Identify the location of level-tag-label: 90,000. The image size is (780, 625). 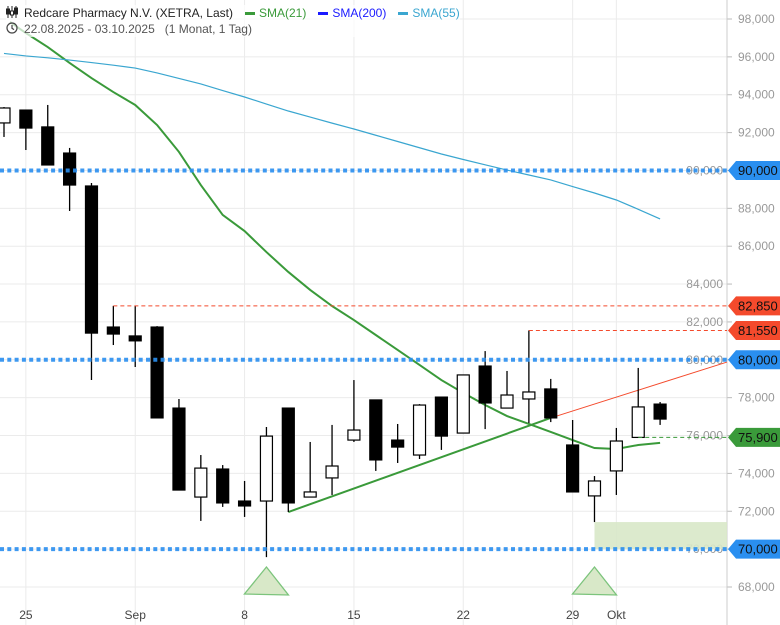
(758, 170).